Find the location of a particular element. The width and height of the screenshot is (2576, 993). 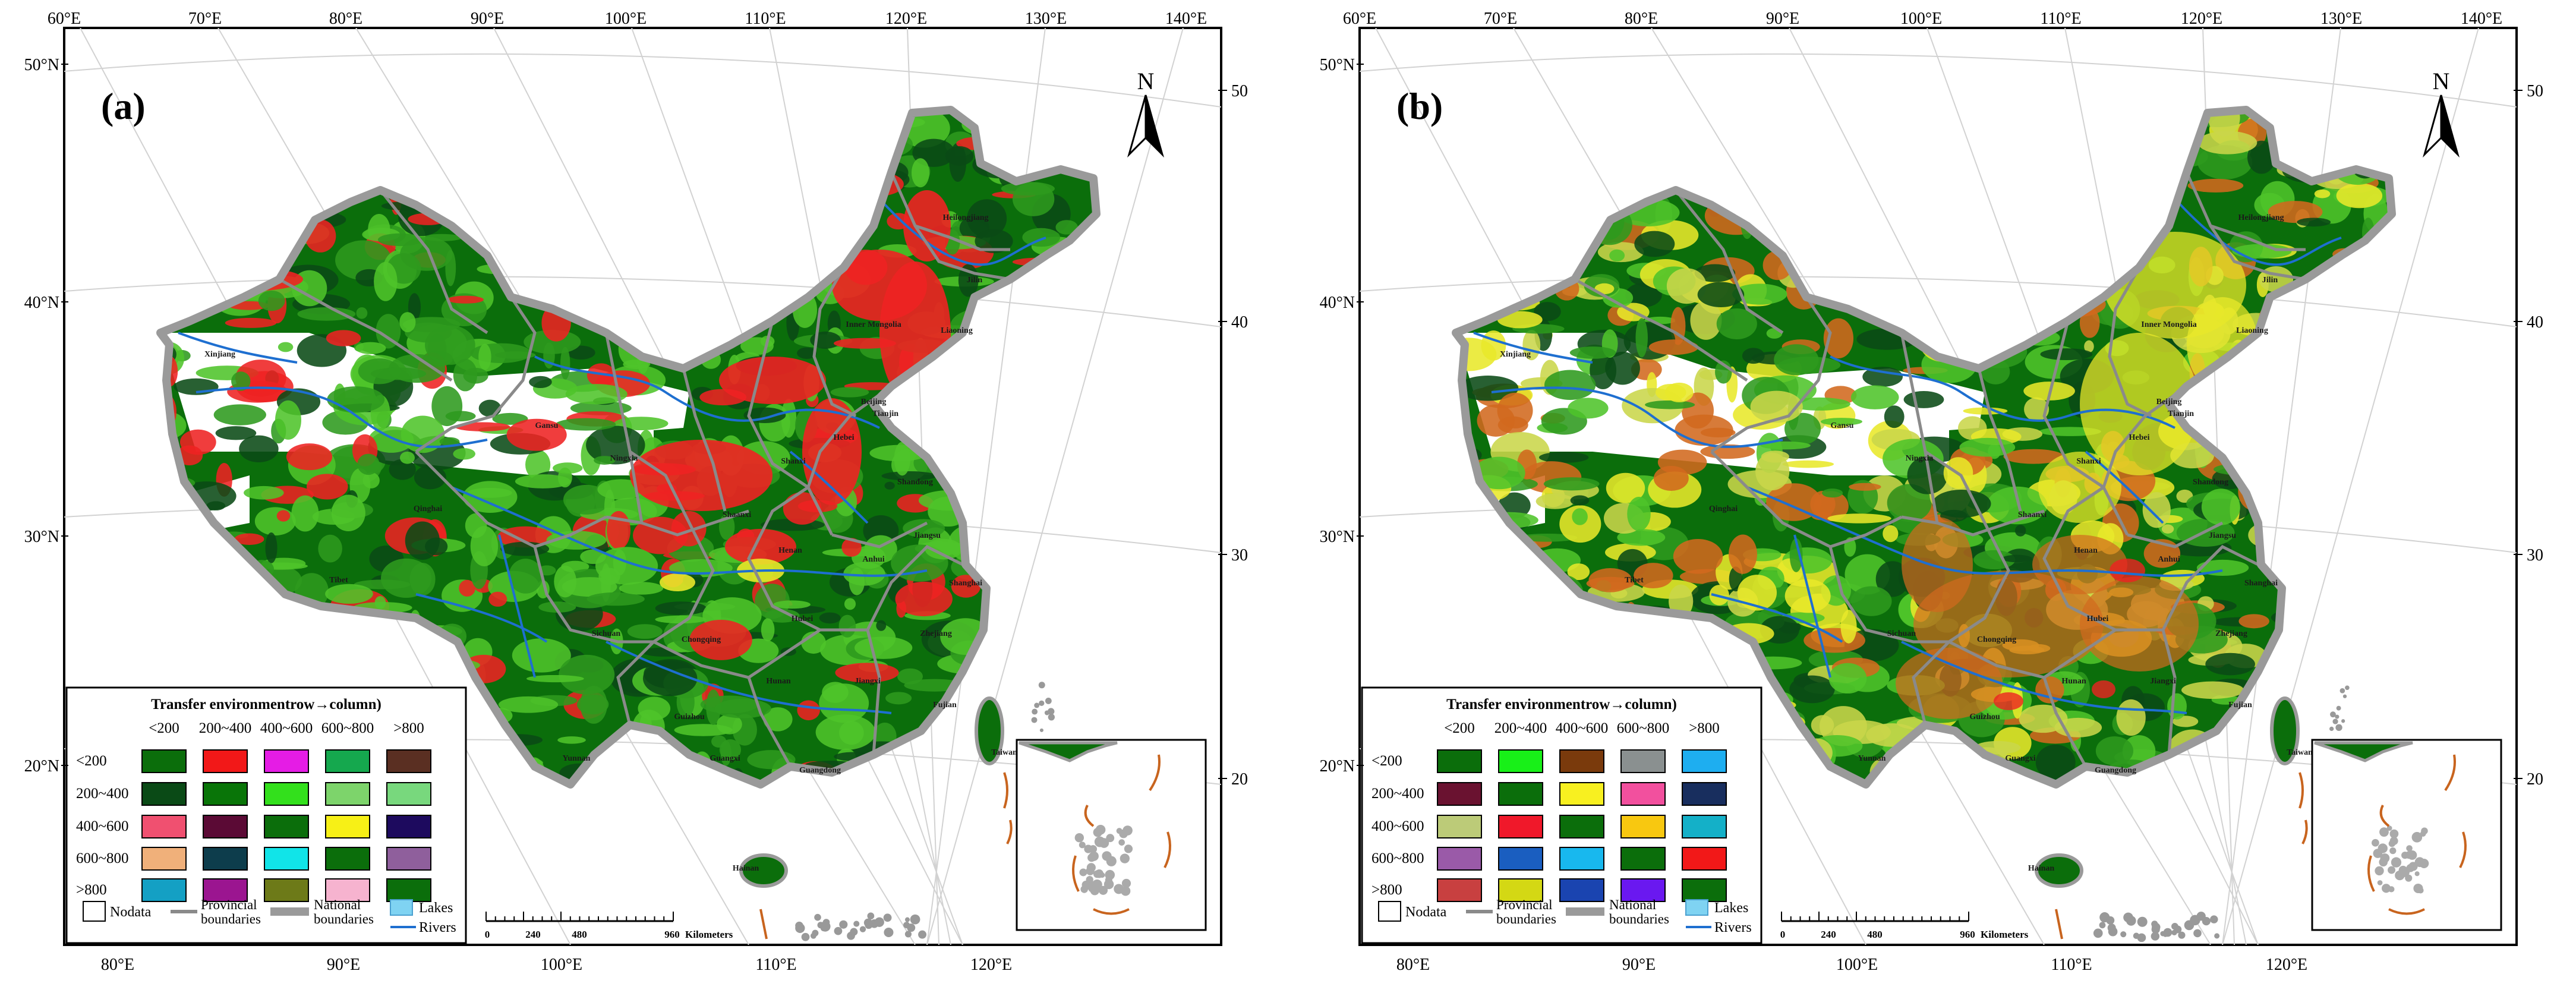

bottom-longitude-label: 80°E is located at coordinates (118, 965).